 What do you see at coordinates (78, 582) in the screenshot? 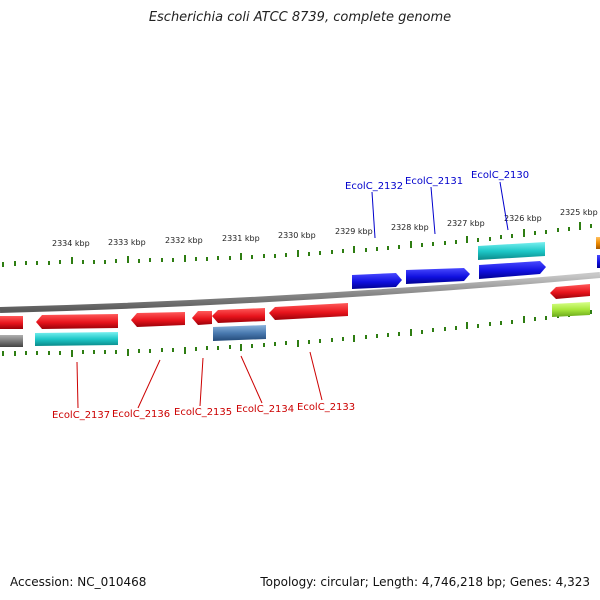
I see `accession-text: Accession: NC_010468` at bounding box center [78, 582].